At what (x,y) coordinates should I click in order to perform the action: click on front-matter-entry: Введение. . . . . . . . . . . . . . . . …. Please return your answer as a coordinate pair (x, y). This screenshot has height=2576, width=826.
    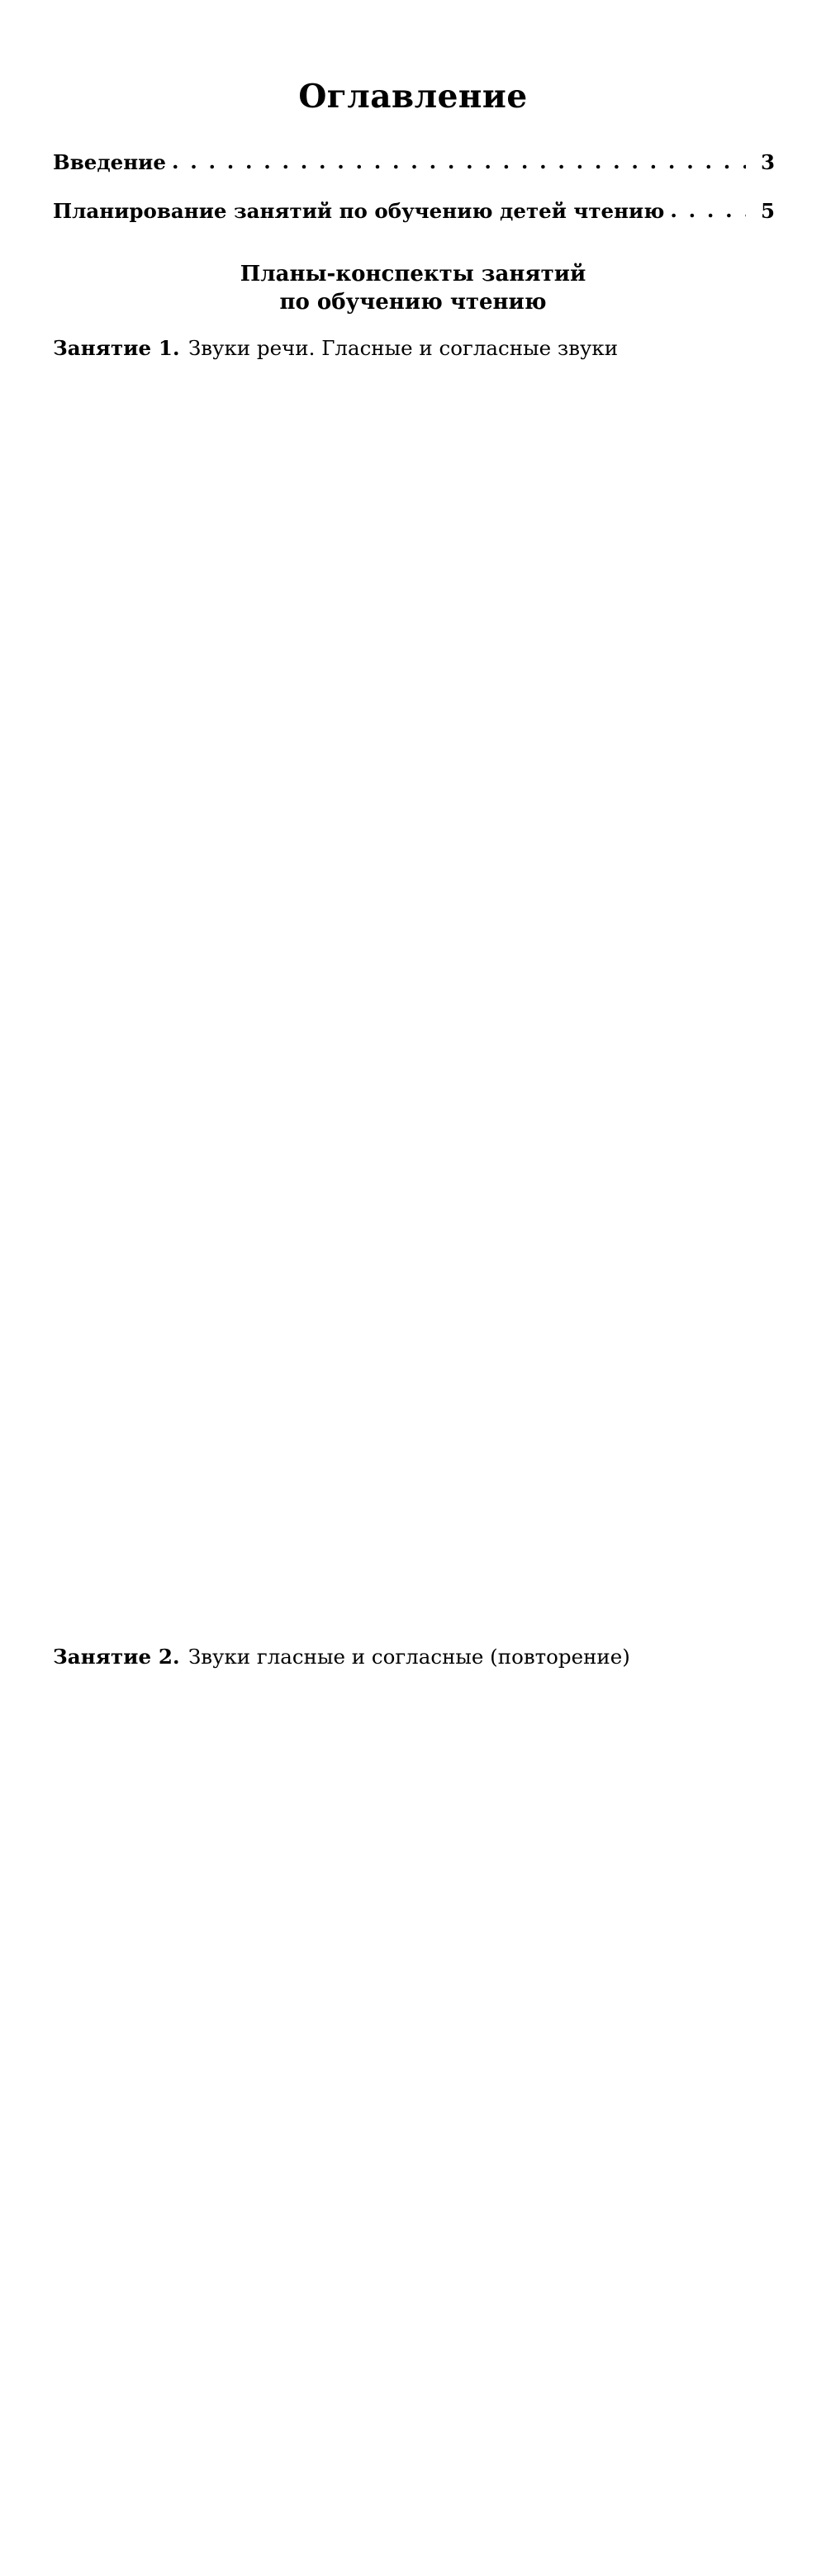
    Looking at the image, I should click on (414, 162).